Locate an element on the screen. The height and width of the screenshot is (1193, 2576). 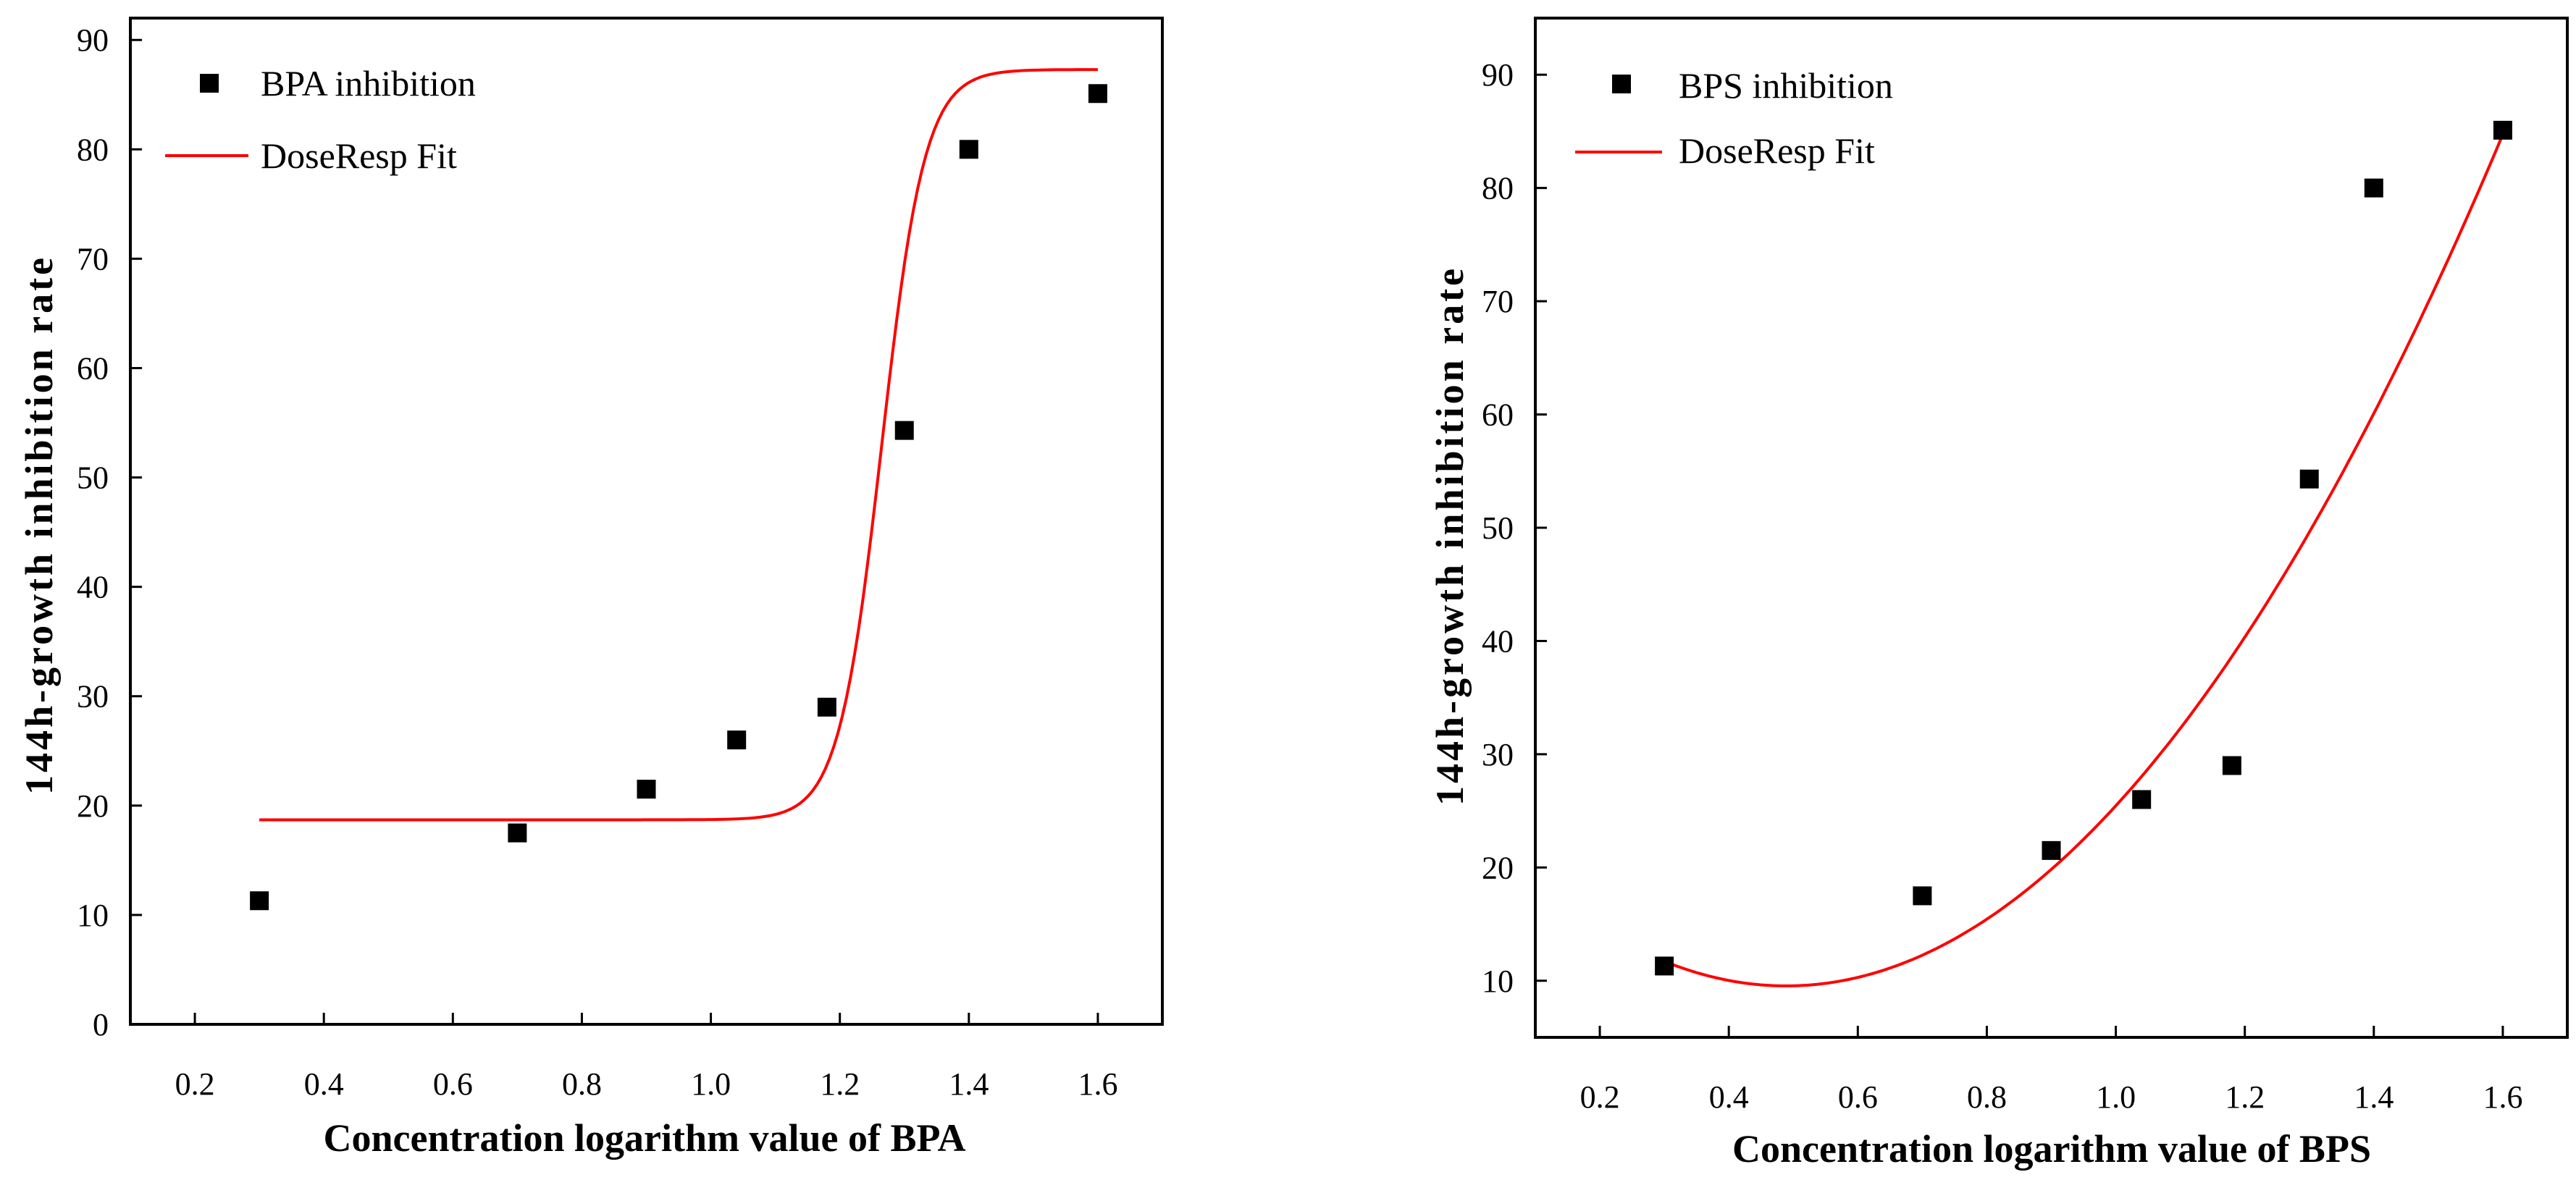
x-axis-title: Concentration logarithm value of BPS is located at coordinates (2051, 1149).